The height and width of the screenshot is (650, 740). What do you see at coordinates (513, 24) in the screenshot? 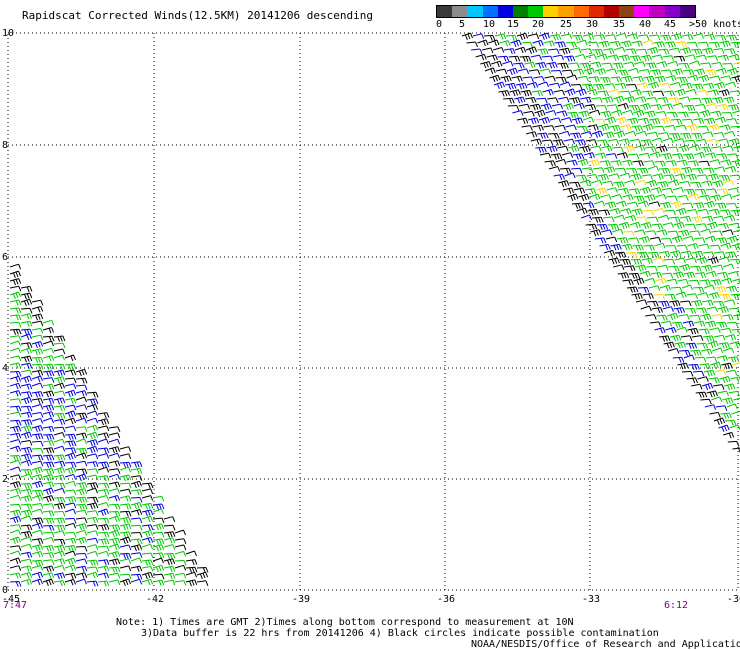
I see `color-scale-label: 15` at bounding box center [513, 24].